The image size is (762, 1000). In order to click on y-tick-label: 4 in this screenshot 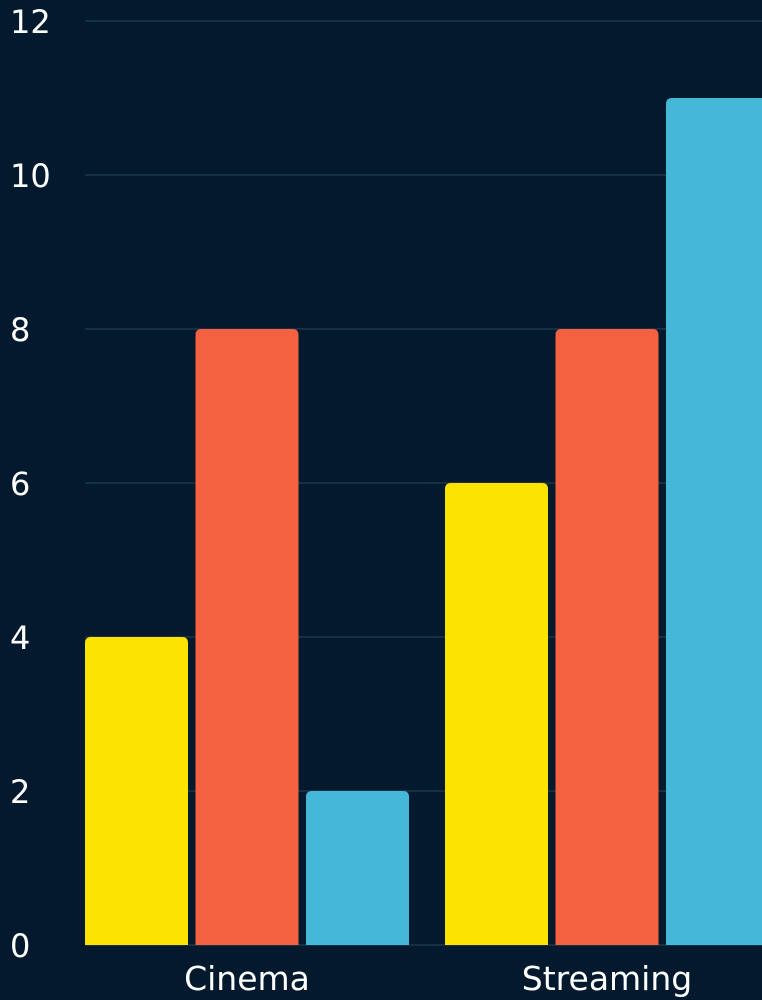, I will do `click(20, 638)`.